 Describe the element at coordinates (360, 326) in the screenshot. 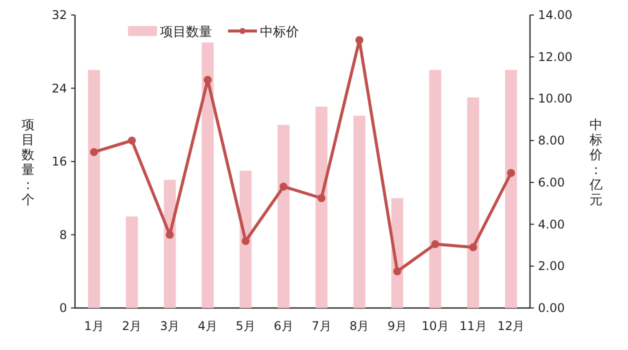

I see `x-tick-label: 8月` at that location.